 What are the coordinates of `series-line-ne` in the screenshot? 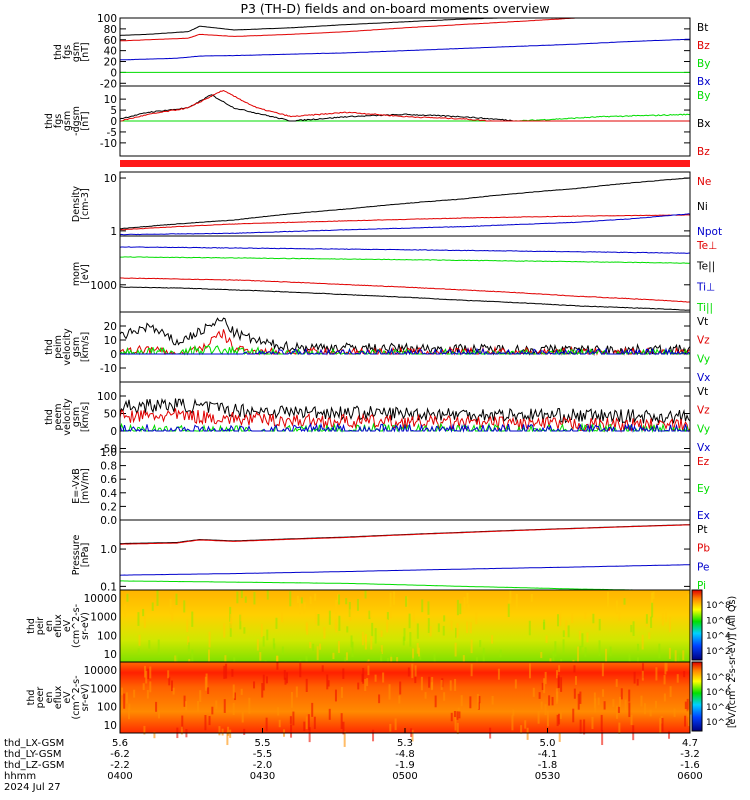 It's located at (405, 222).